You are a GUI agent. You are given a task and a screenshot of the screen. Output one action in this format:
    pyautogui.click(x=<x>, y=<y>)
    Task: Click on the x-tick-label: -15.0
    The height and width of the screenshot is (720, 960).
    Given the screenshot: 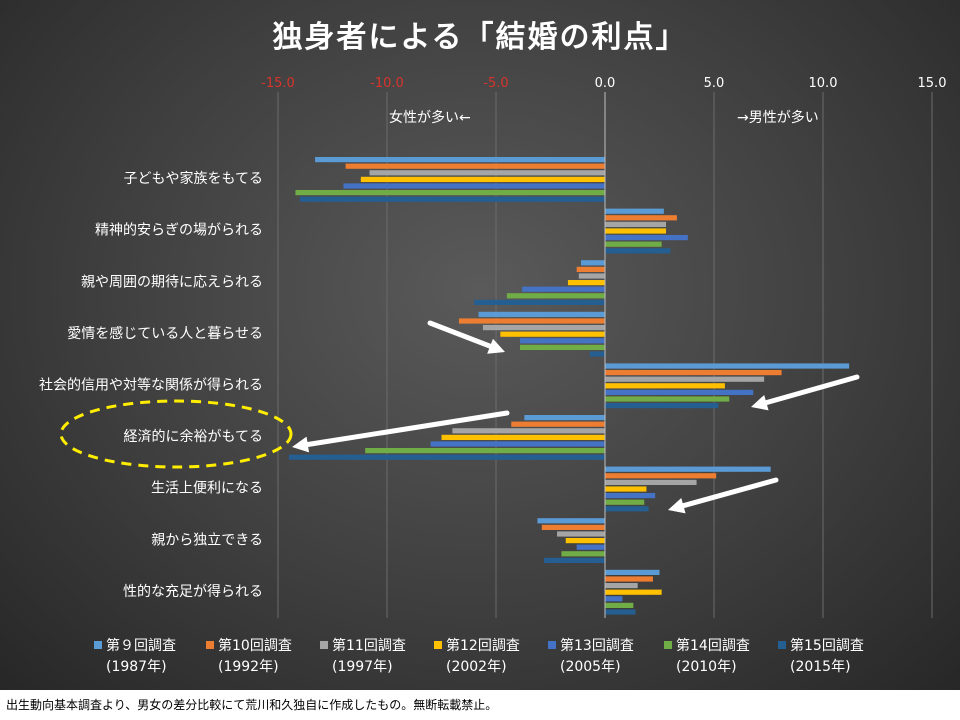 What is the action you would take?
    pyautogui.click(x=278, y=83)
    